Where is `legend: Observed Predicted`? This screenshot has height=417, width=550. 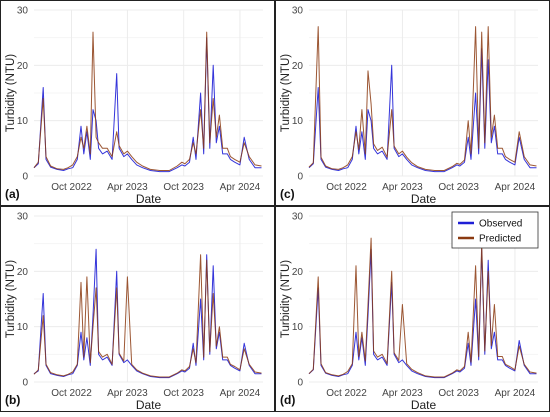
legend: Observed Predicted is located at coordinates (495, 230).